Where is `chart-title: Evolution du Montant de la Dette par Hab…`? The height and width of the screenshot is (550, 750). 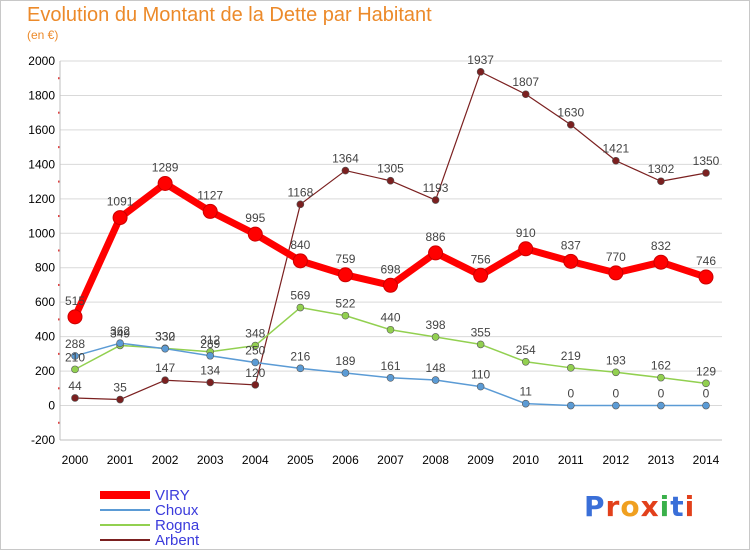 chart-title: Evolution du Montant de la Dette par Hab… is located at coordinates (229, 15).